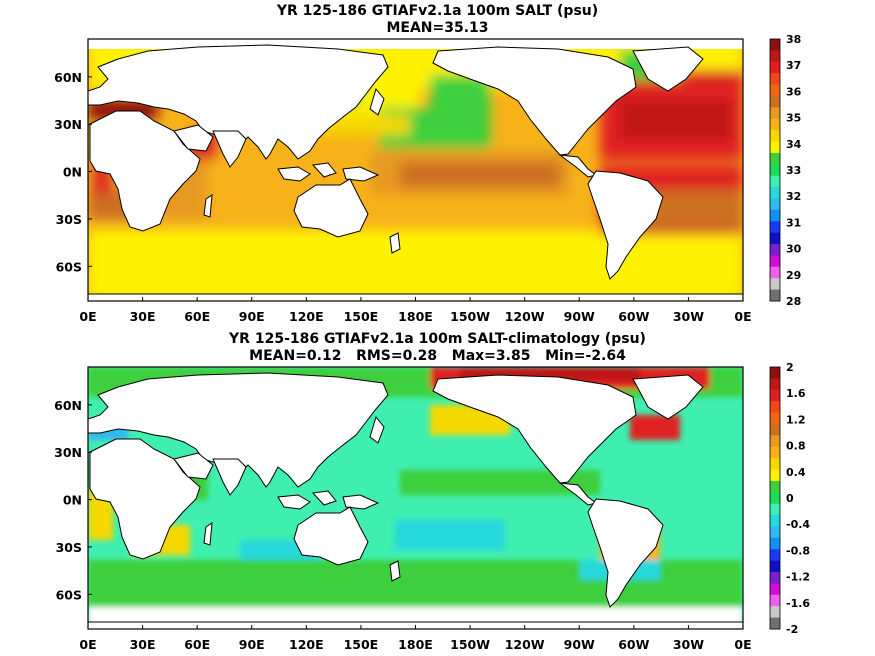 The height and width of the screenshot is (656, 875). I want to click on panel2-y-tick-label: 0N, so click(72, 500).